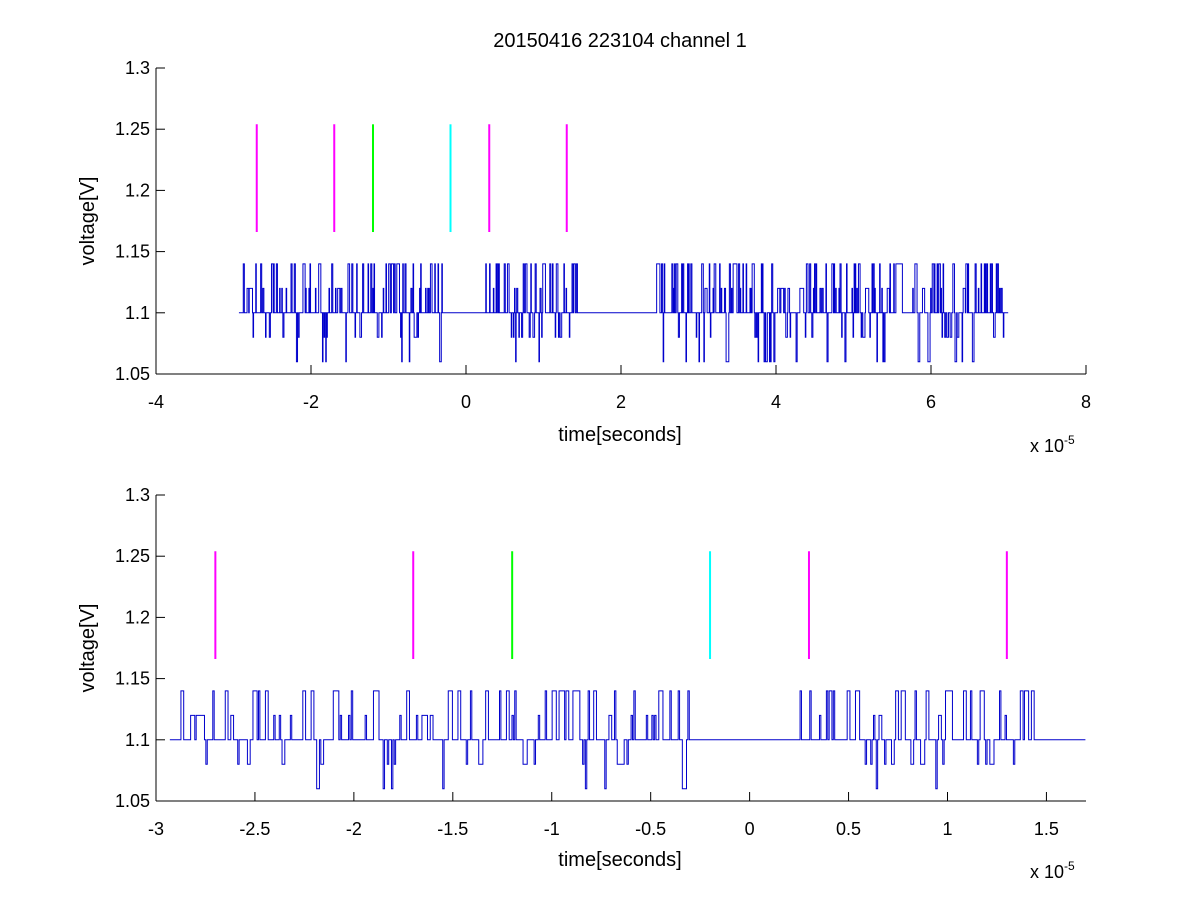  I want to click on bottom-y-tick-label: 1.1, so click(137, 740).